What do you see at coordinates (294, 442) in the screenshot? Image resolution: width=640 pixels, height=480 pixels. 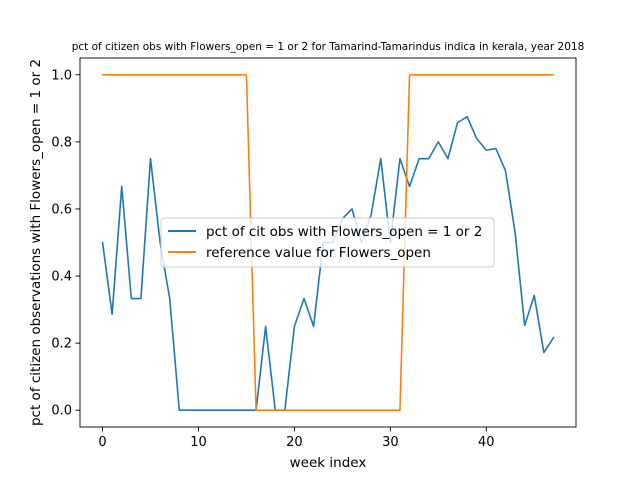 I see `x-tick-label: 20` at bounding box center [294, 442].